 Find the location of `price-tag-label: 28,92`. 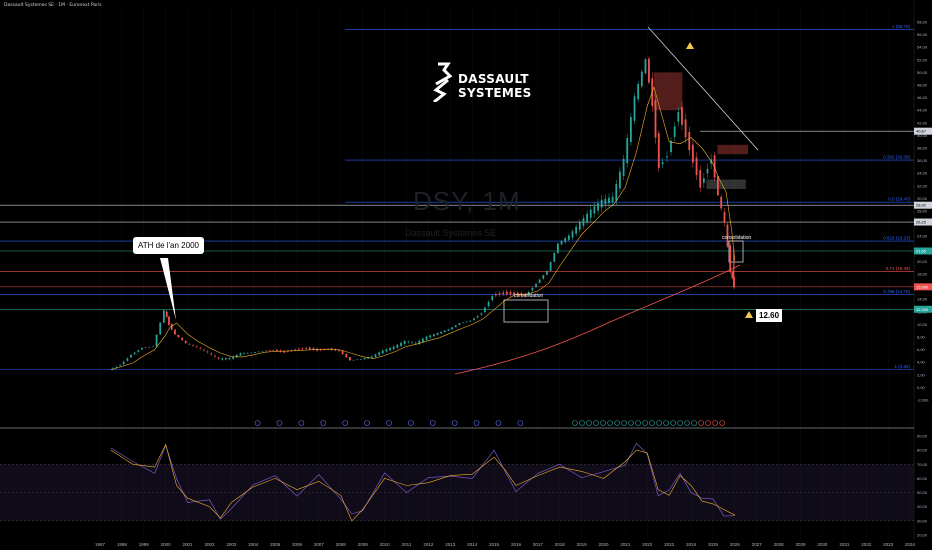

price-tag-label: 28,92 is located at coordinates (921, 205).